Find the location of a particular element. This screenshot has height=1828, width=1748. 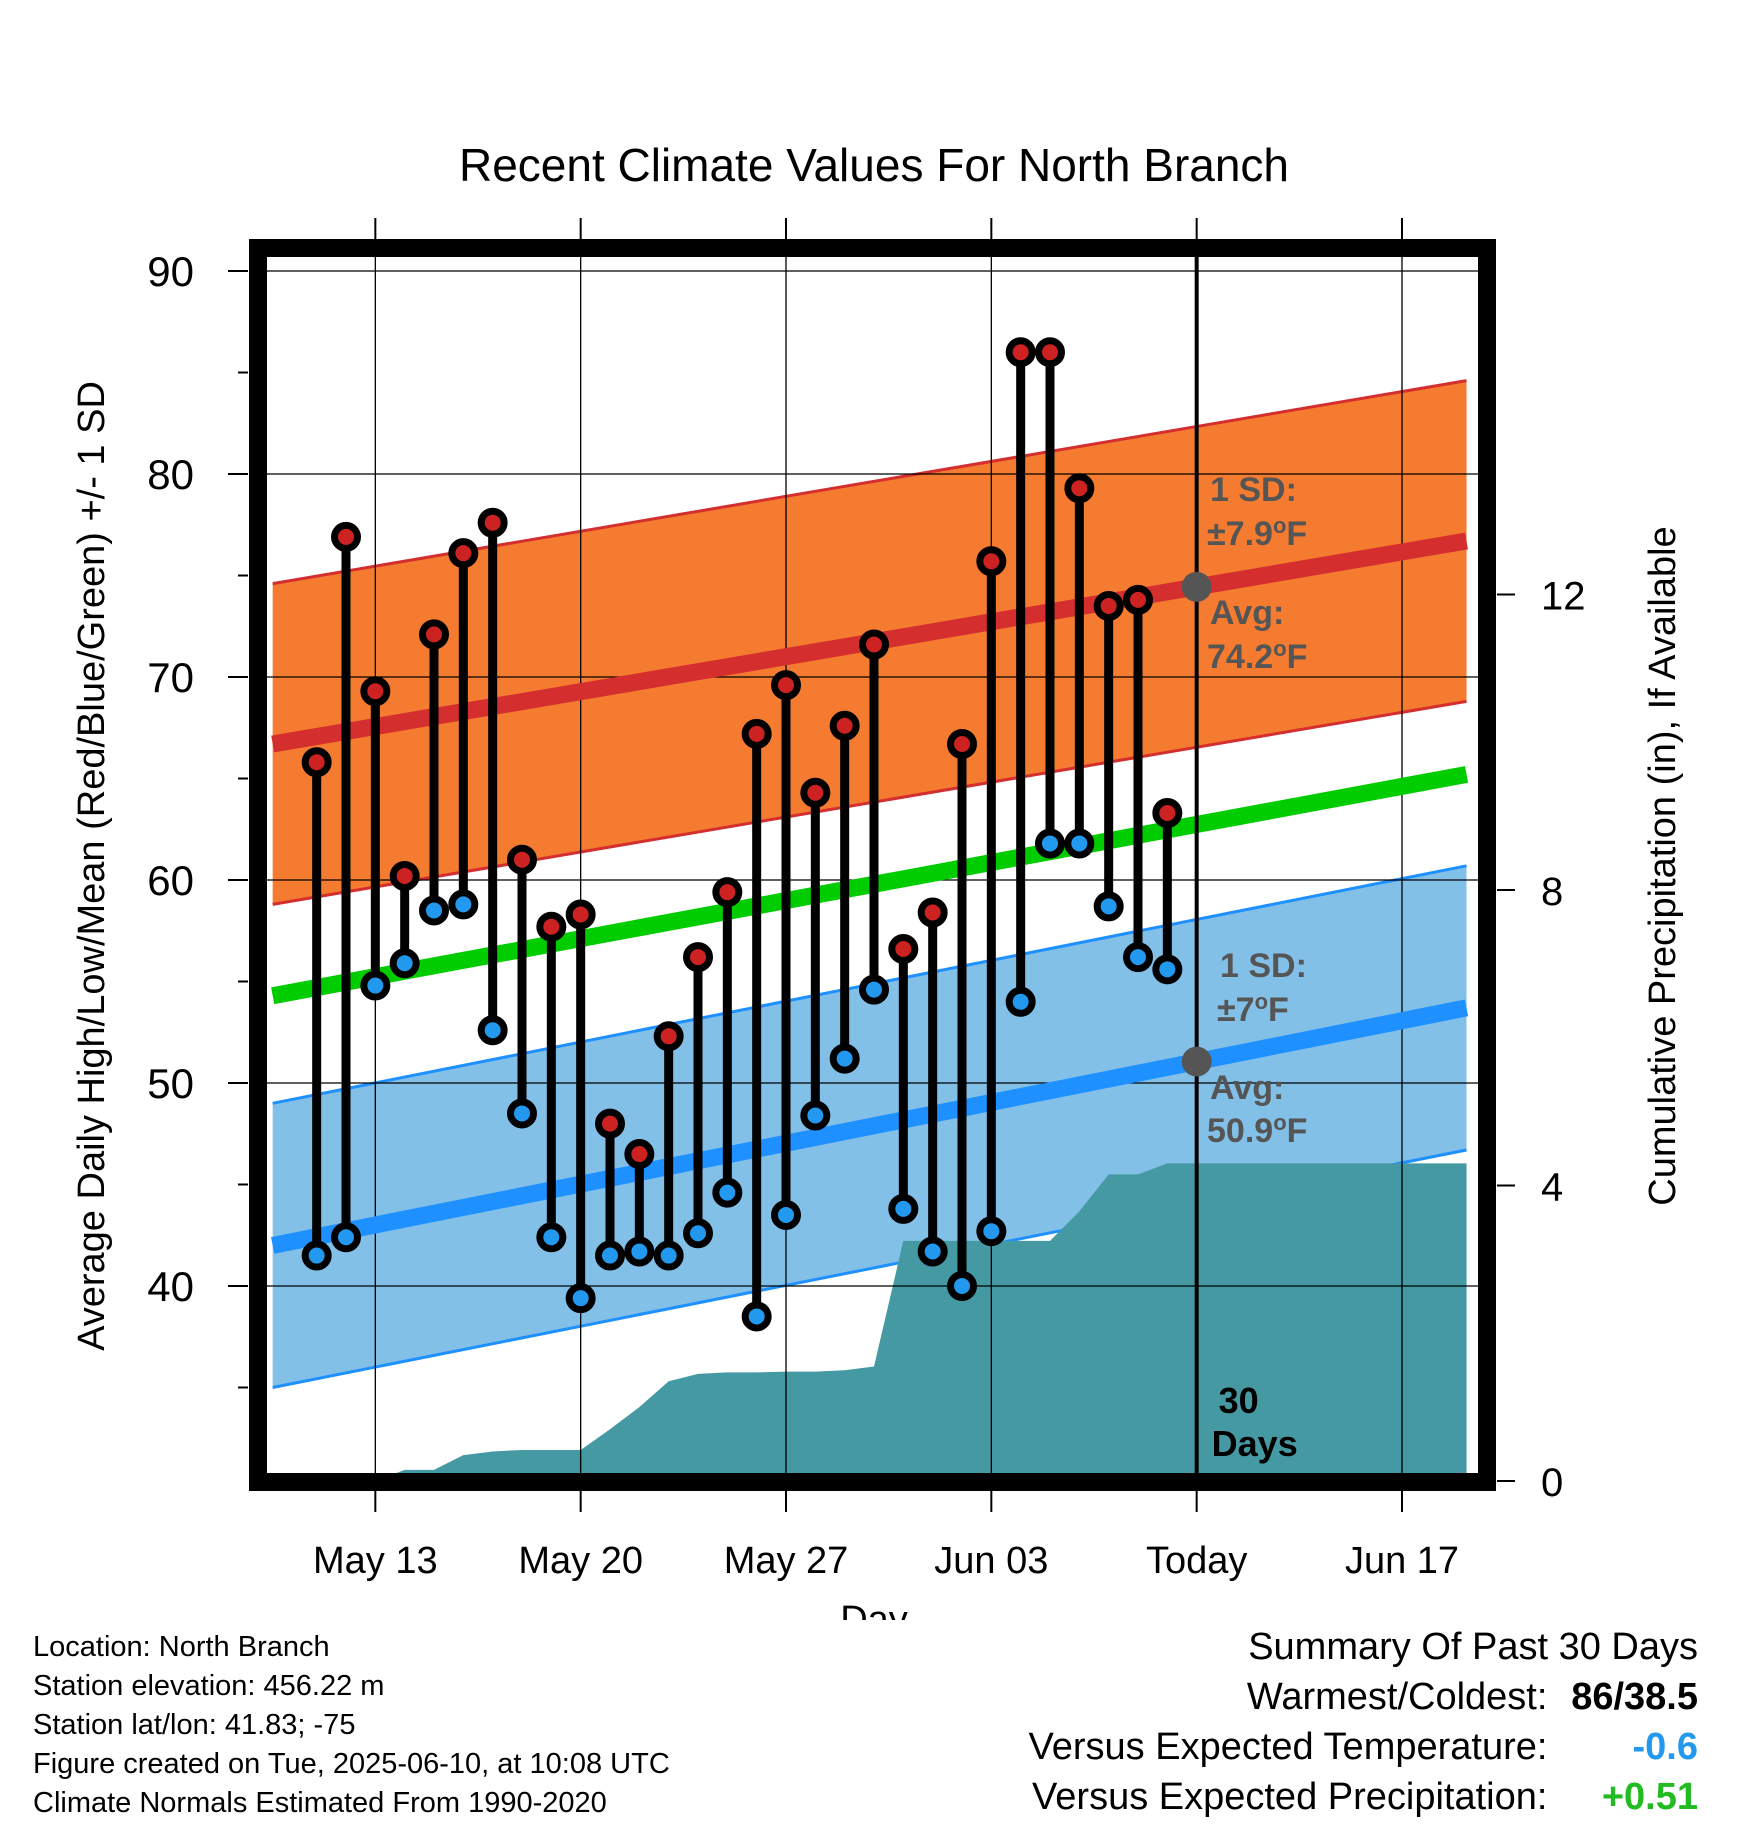

y-tick-label: 80 is located at coordinates (170, 474).